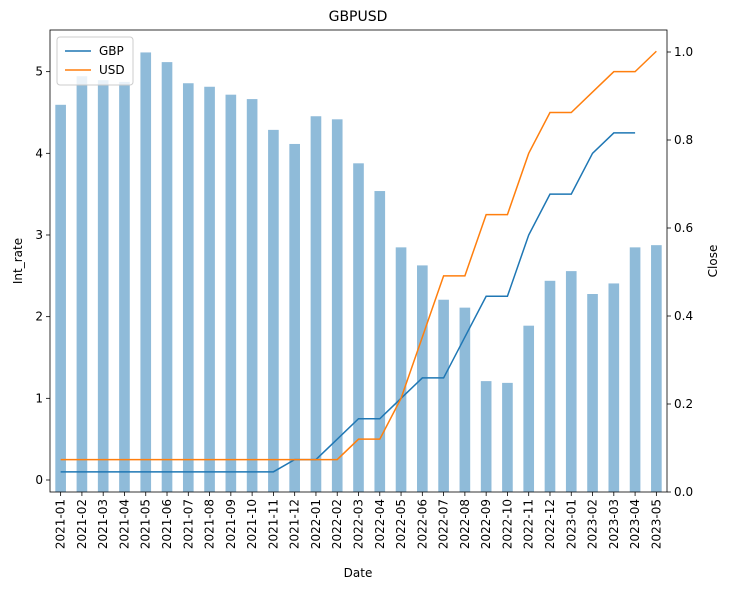 The height and width of the screenshot is (596, 734). I want to click on y2-tick-label: 0.8, so click(683, 140).